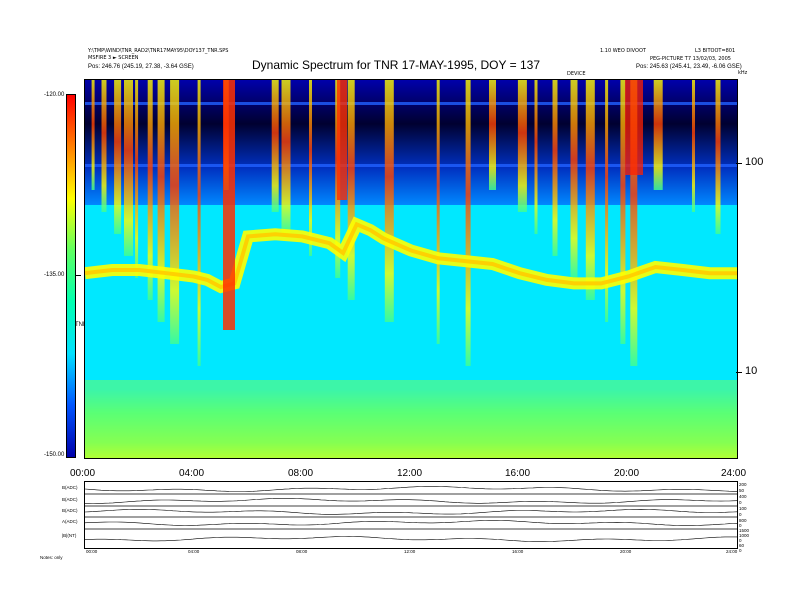 Image resolution: width=792 pixels, height=612 pixels. What do you see at coordinates (192, 473) in the screenshot?
I see `x-tick-label: 04:00` at bounding box center [192, 473].